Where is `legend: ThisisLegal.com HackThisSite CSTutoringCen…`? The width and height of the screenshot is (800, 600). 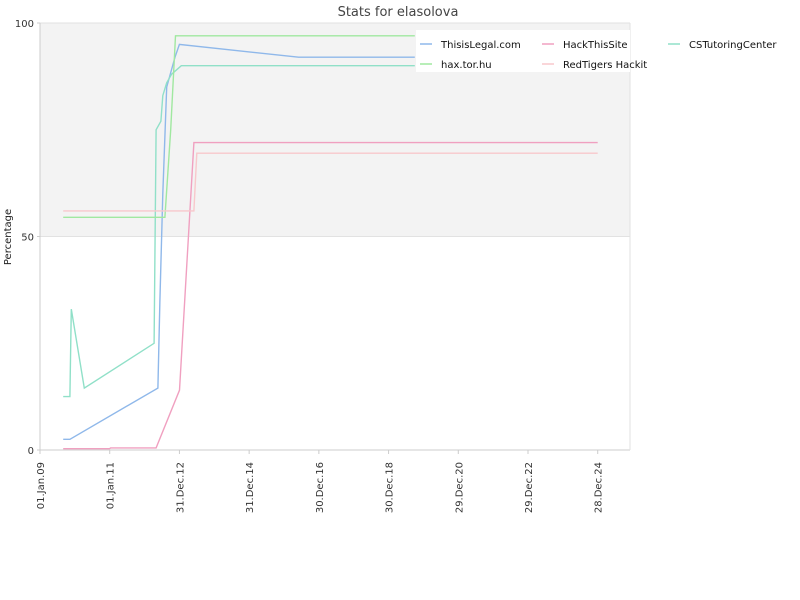 legend: ThisisLegal.com HackThisSite CSTutoringCen… is located at coordinates (596, 51).